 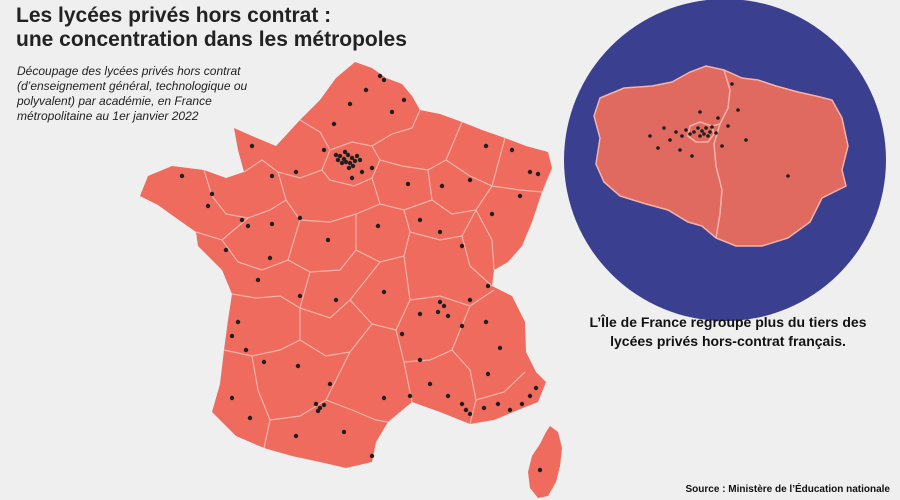 What do you see at coordinates (709, 154) in the screenshot?
I see `ile-de-france-borders` at bounding box center [709, 154].